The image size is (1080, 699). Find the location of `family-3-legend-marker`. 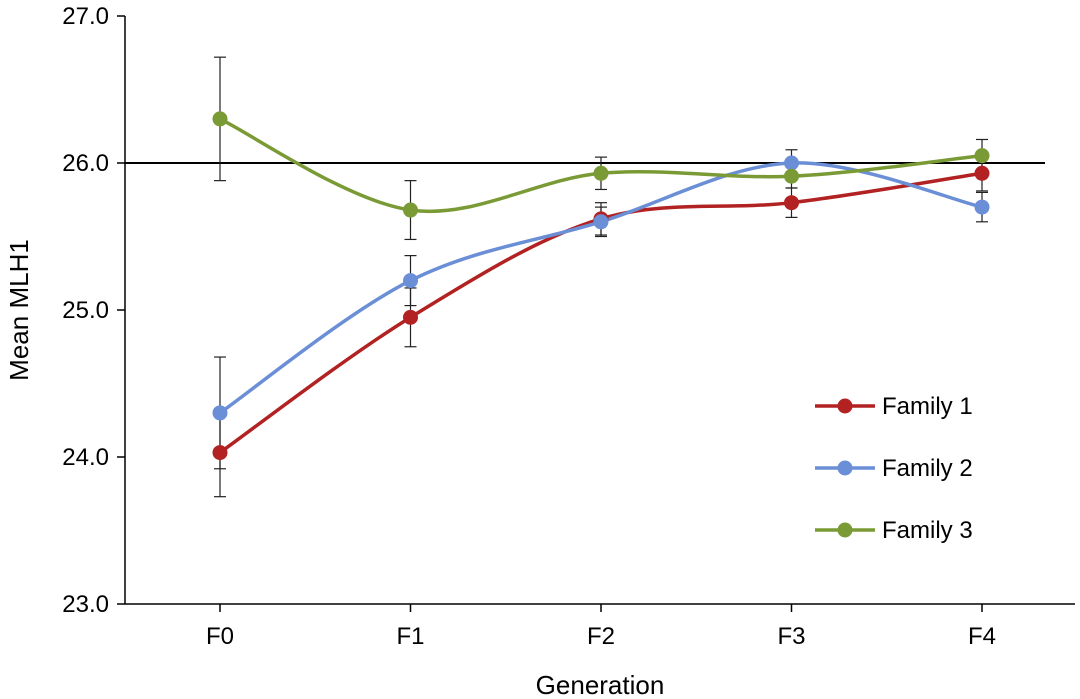

family-3-legend-marker is located at coordinates (845, 530).